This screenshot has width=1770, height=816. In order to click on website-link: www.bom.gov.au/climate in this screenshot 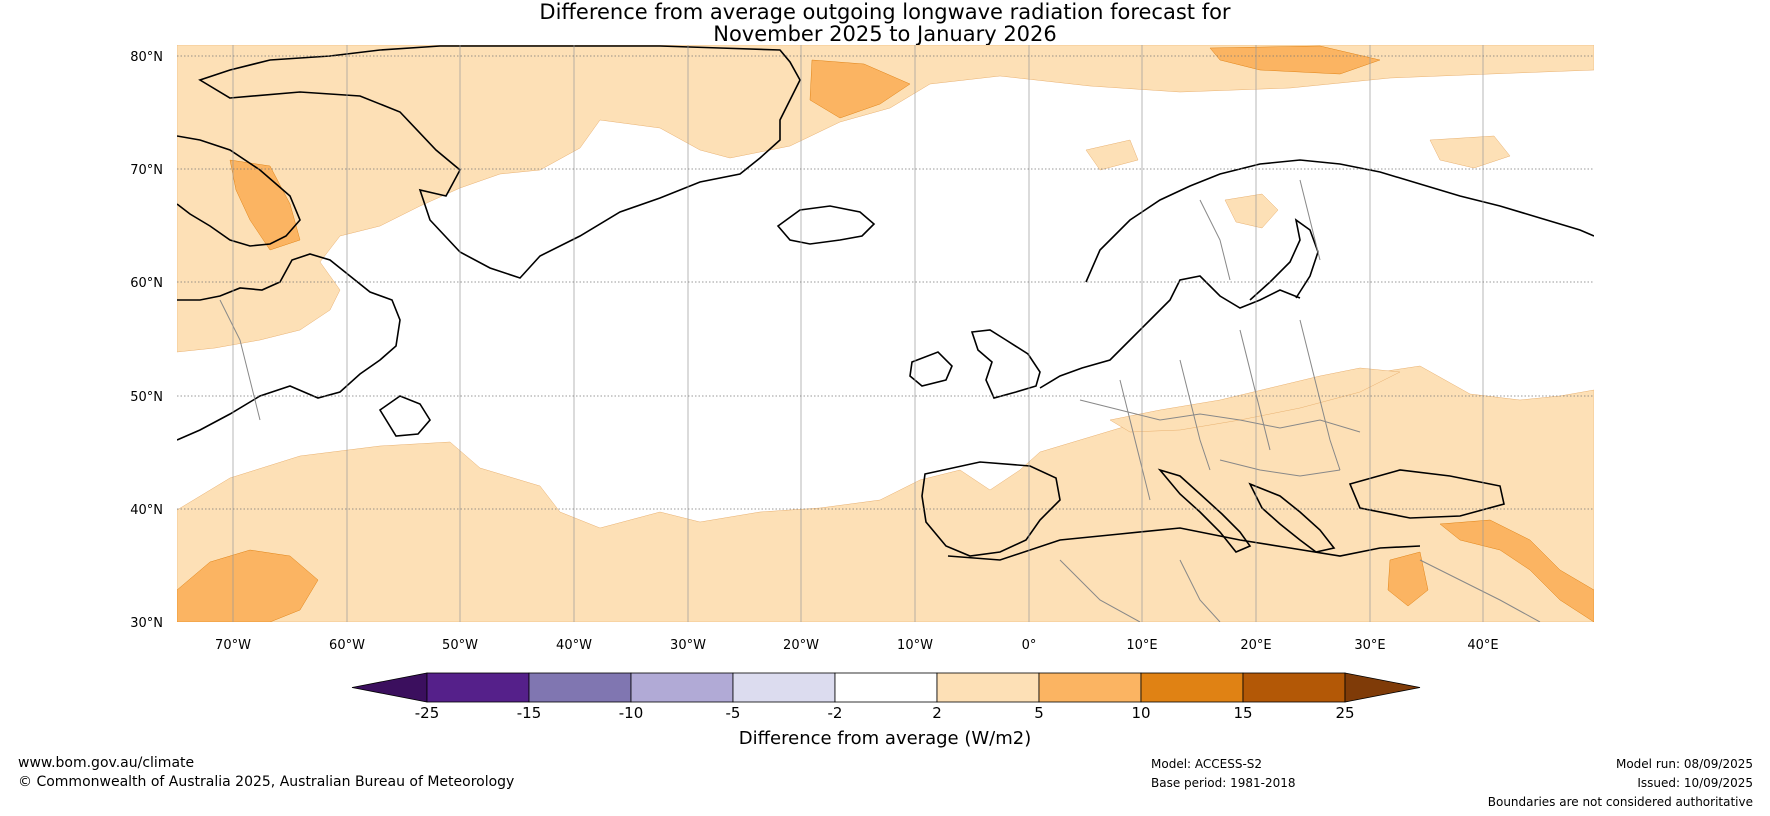, I will do `click(106, 763)`.